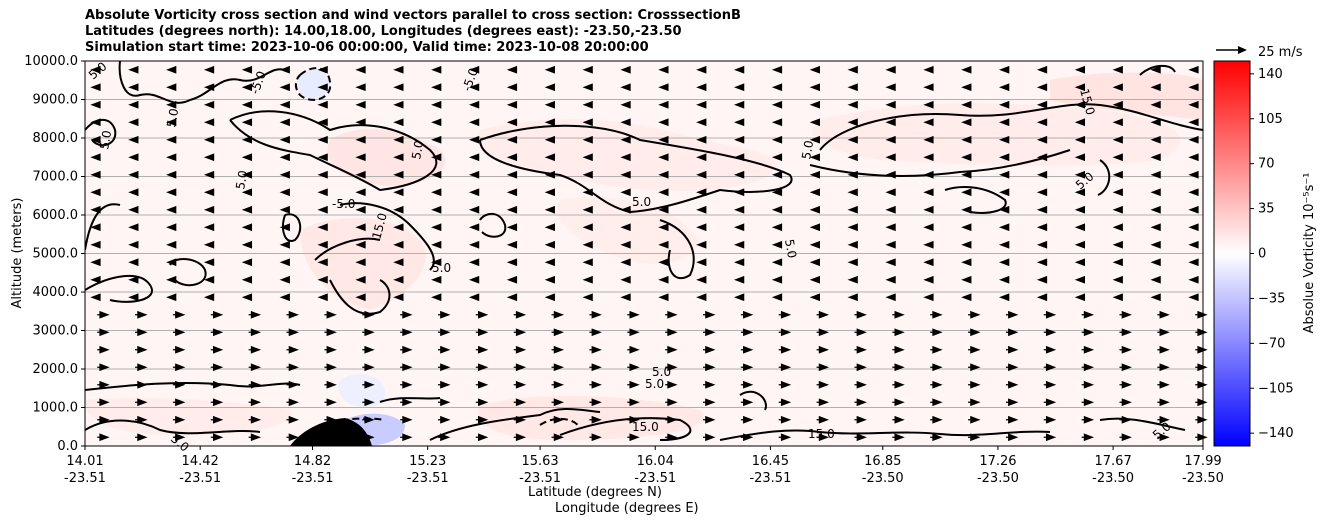  I want to click on quiver-key-label: 25 m/s, so click(1280, 52).